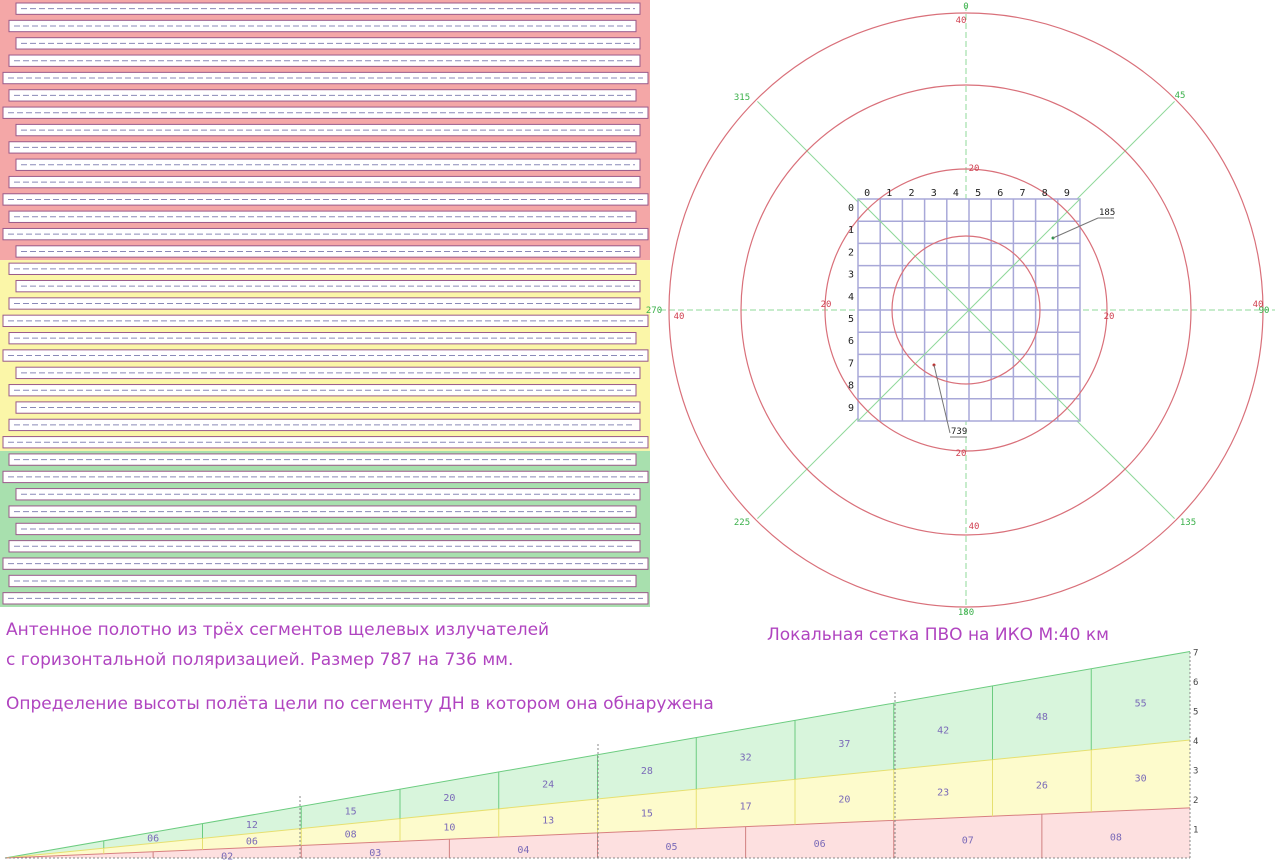  Describe the element at coordinates (449, 798) in the screenshot. I see `green-cell-label: 20` at that location.